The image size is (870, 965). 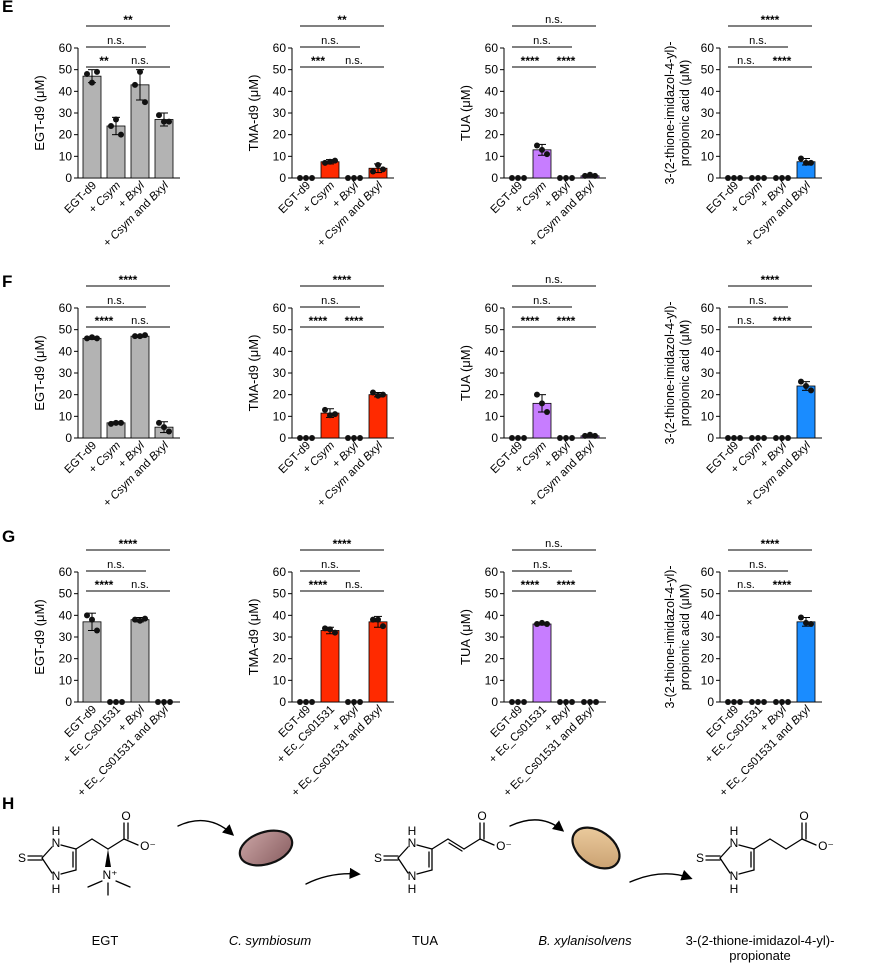 I want to click on egt-atom-n: N, so click(x=56, y=876).